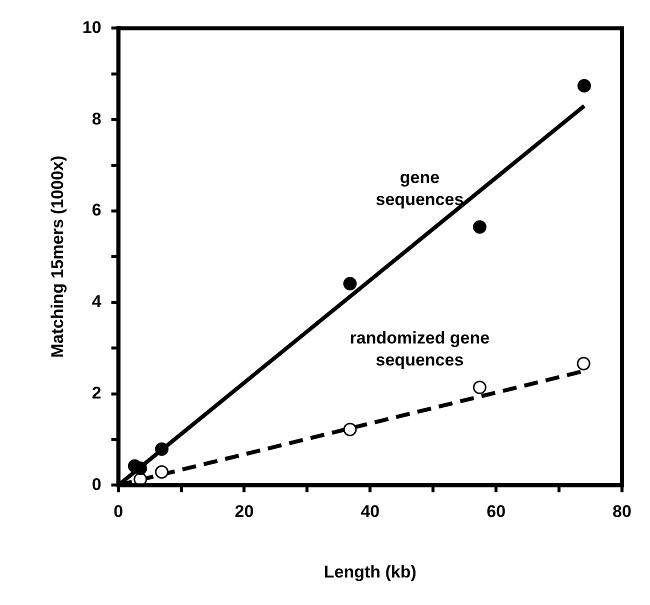 Image resolution: width=650 pixels, height=605 pixels. Describe the element at coordinates (622, 512) in the screenshot. I see `x-tick-label: 80` at that location.